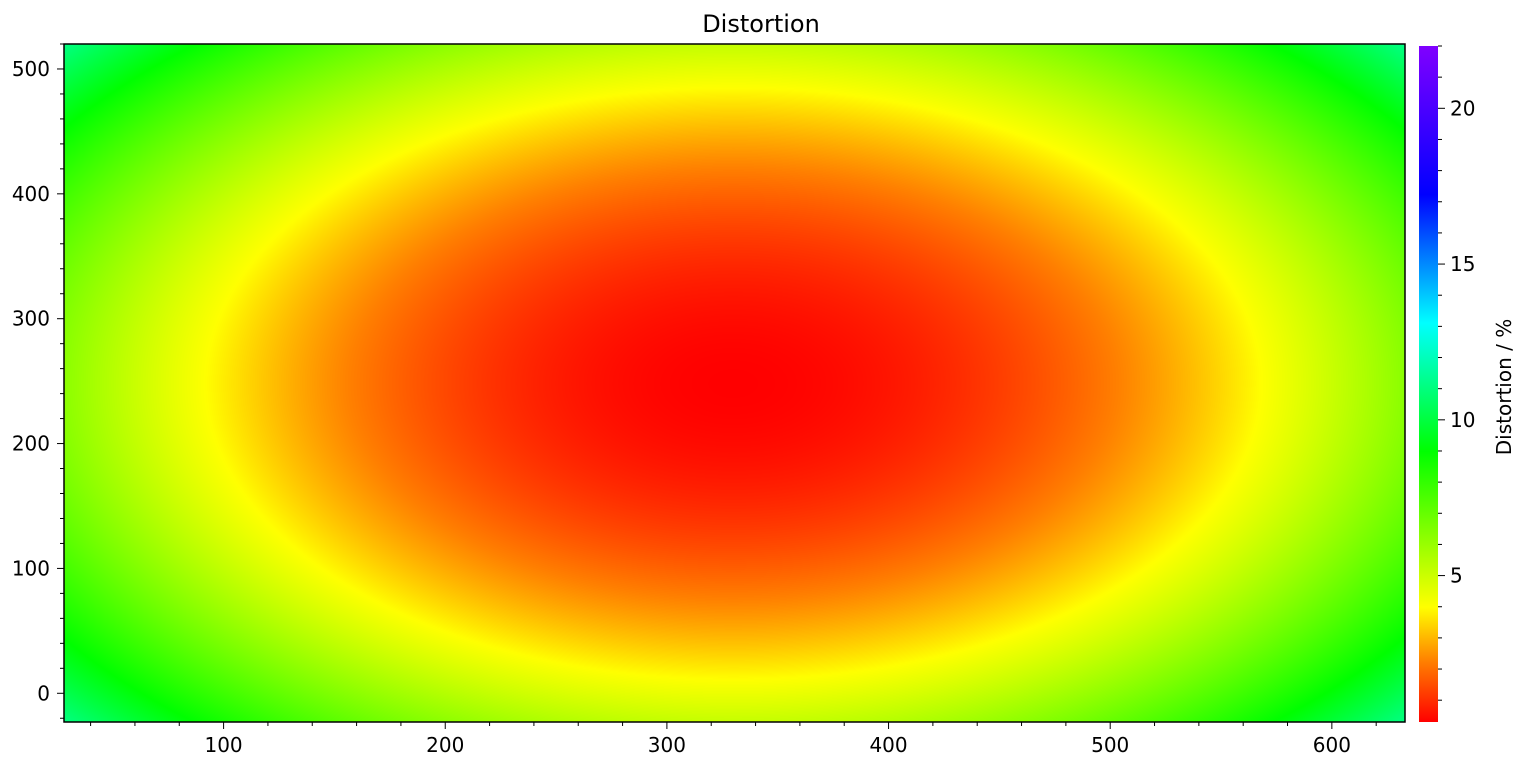 The image size is (1524, 765). Describe the element at coordinates (761, 24) in the screenshot. I see `chart-title: Distortion` at that location.